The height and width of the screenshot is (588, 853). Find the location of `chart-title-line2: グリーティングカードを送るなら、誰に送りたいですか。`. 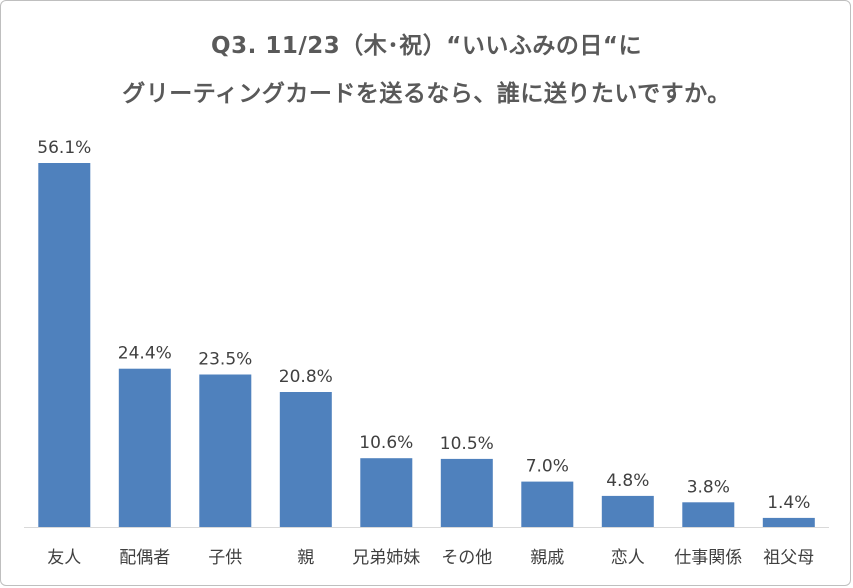

chart-title-line2: グリーティングカードを送るなら、誰に送りたいですか。 is located at coordinates (426, 94).